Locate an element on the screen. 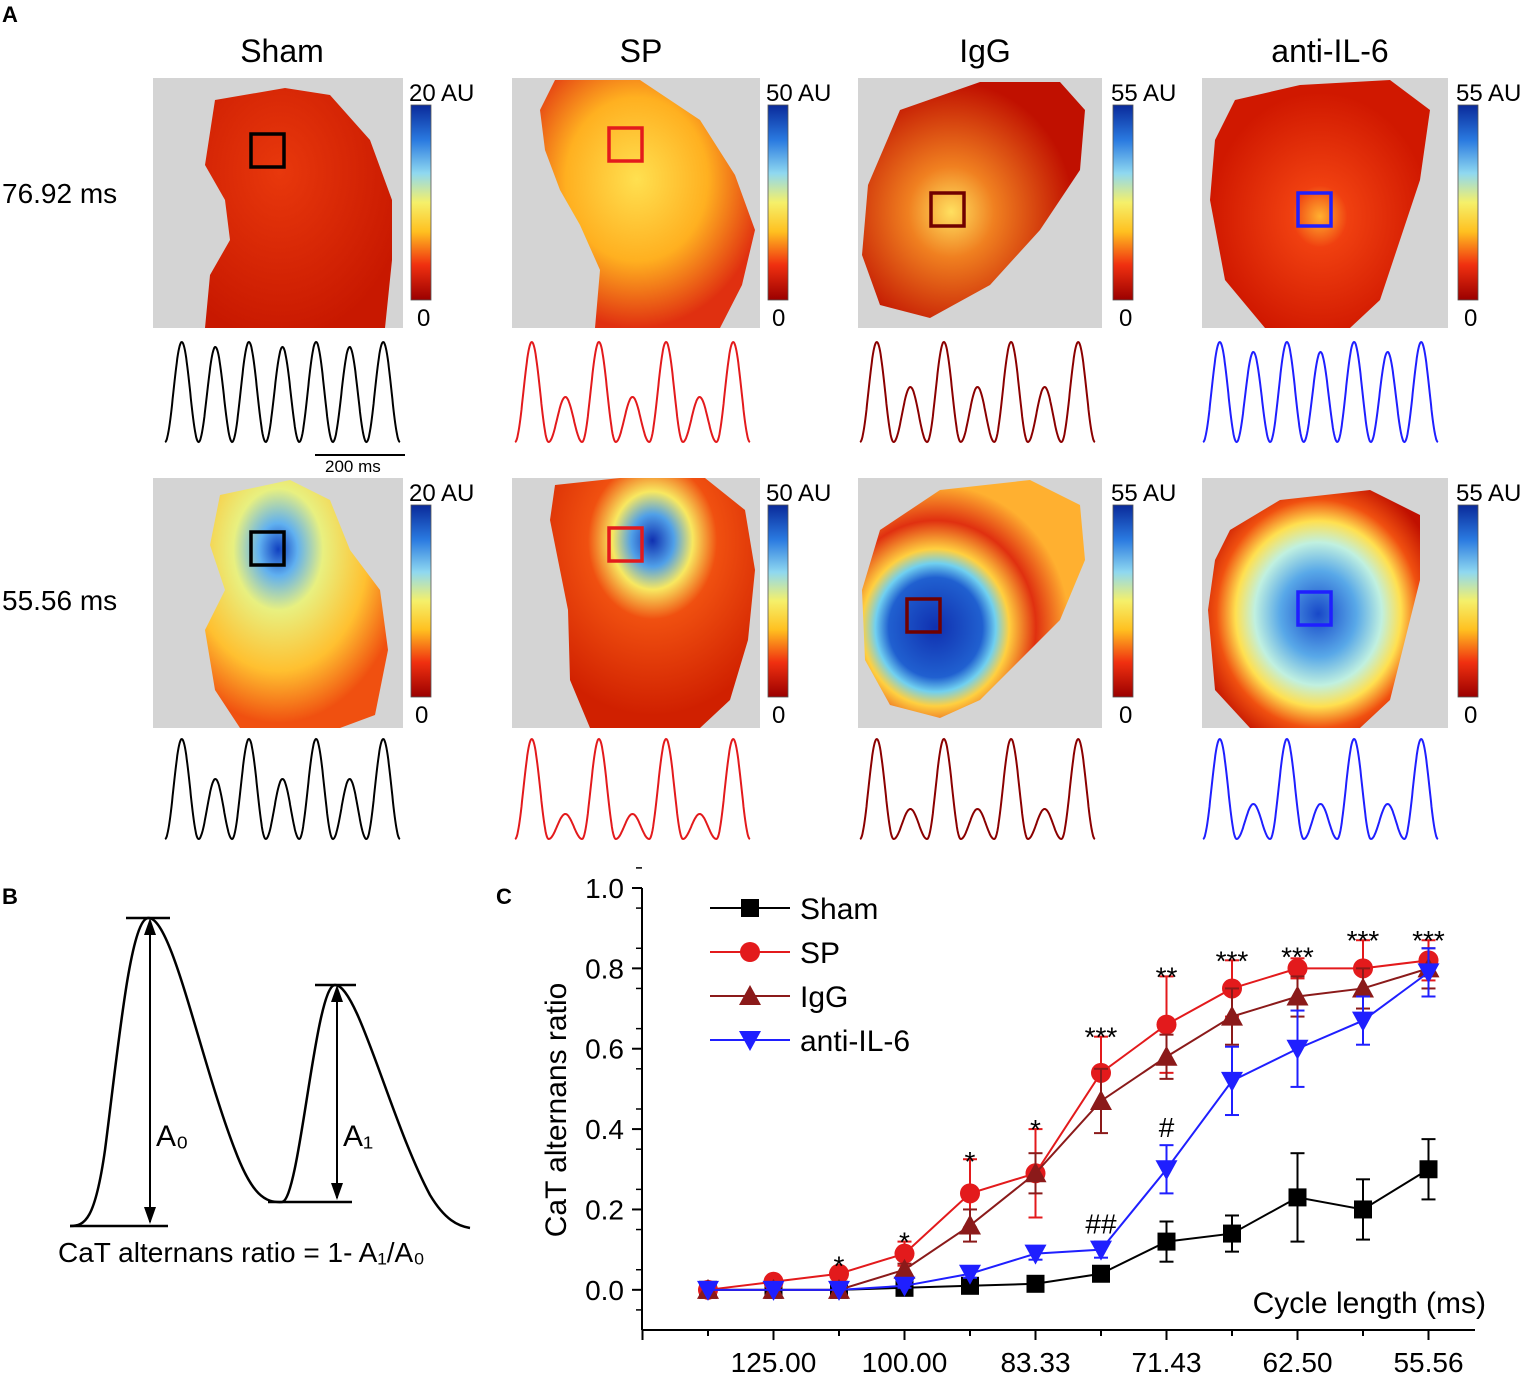 This screenshot has width=1535, height=1379. colorbar-igg-row2: 55 AU 0 is located at coordinates (1143, 604).